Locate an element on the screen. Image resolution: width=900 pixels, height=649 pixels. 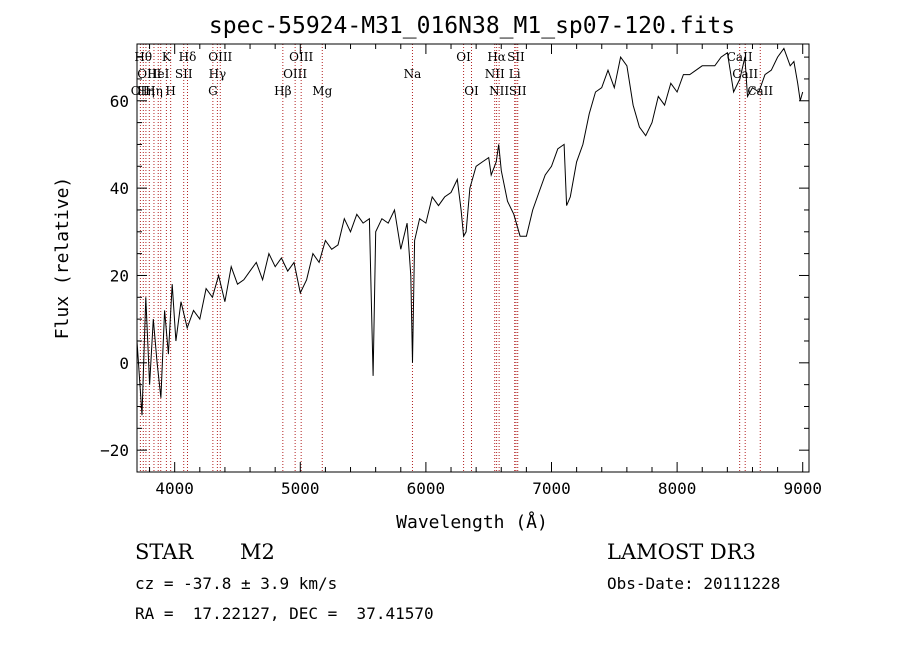
chart-title: spec-55924-M31_016N38_M1_sp07-120.fits is located at coordinates (472, 26).